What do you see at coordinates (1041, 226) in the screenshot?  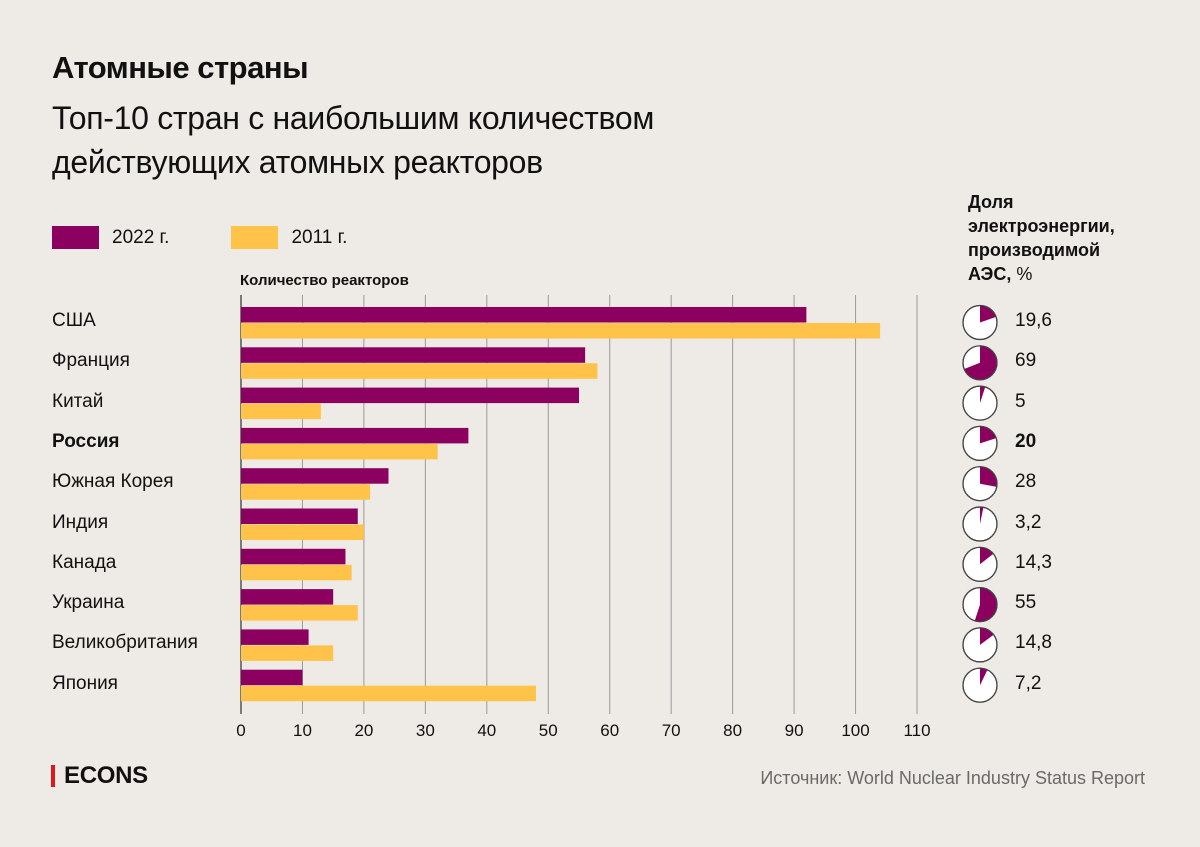 I see `share-title-line-2: электроэнергии,` at bounding box center [1041, 226].